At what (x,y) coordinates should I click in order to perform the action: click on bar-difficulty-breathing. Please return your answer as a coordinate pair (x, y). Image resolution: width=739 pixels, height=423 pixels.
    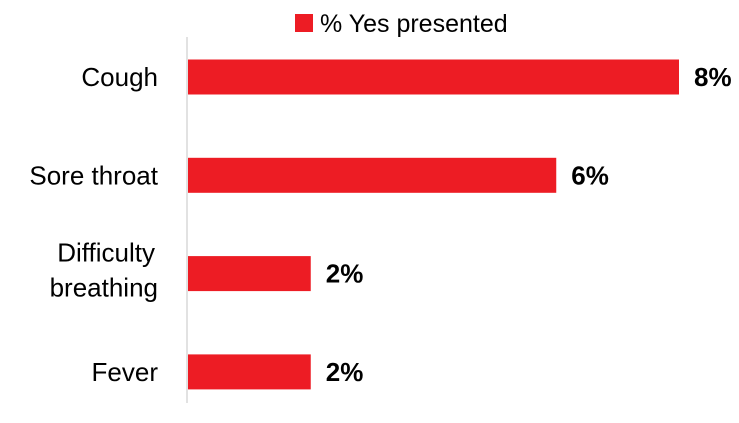
    Looking at the image, I should click on (249, 274).